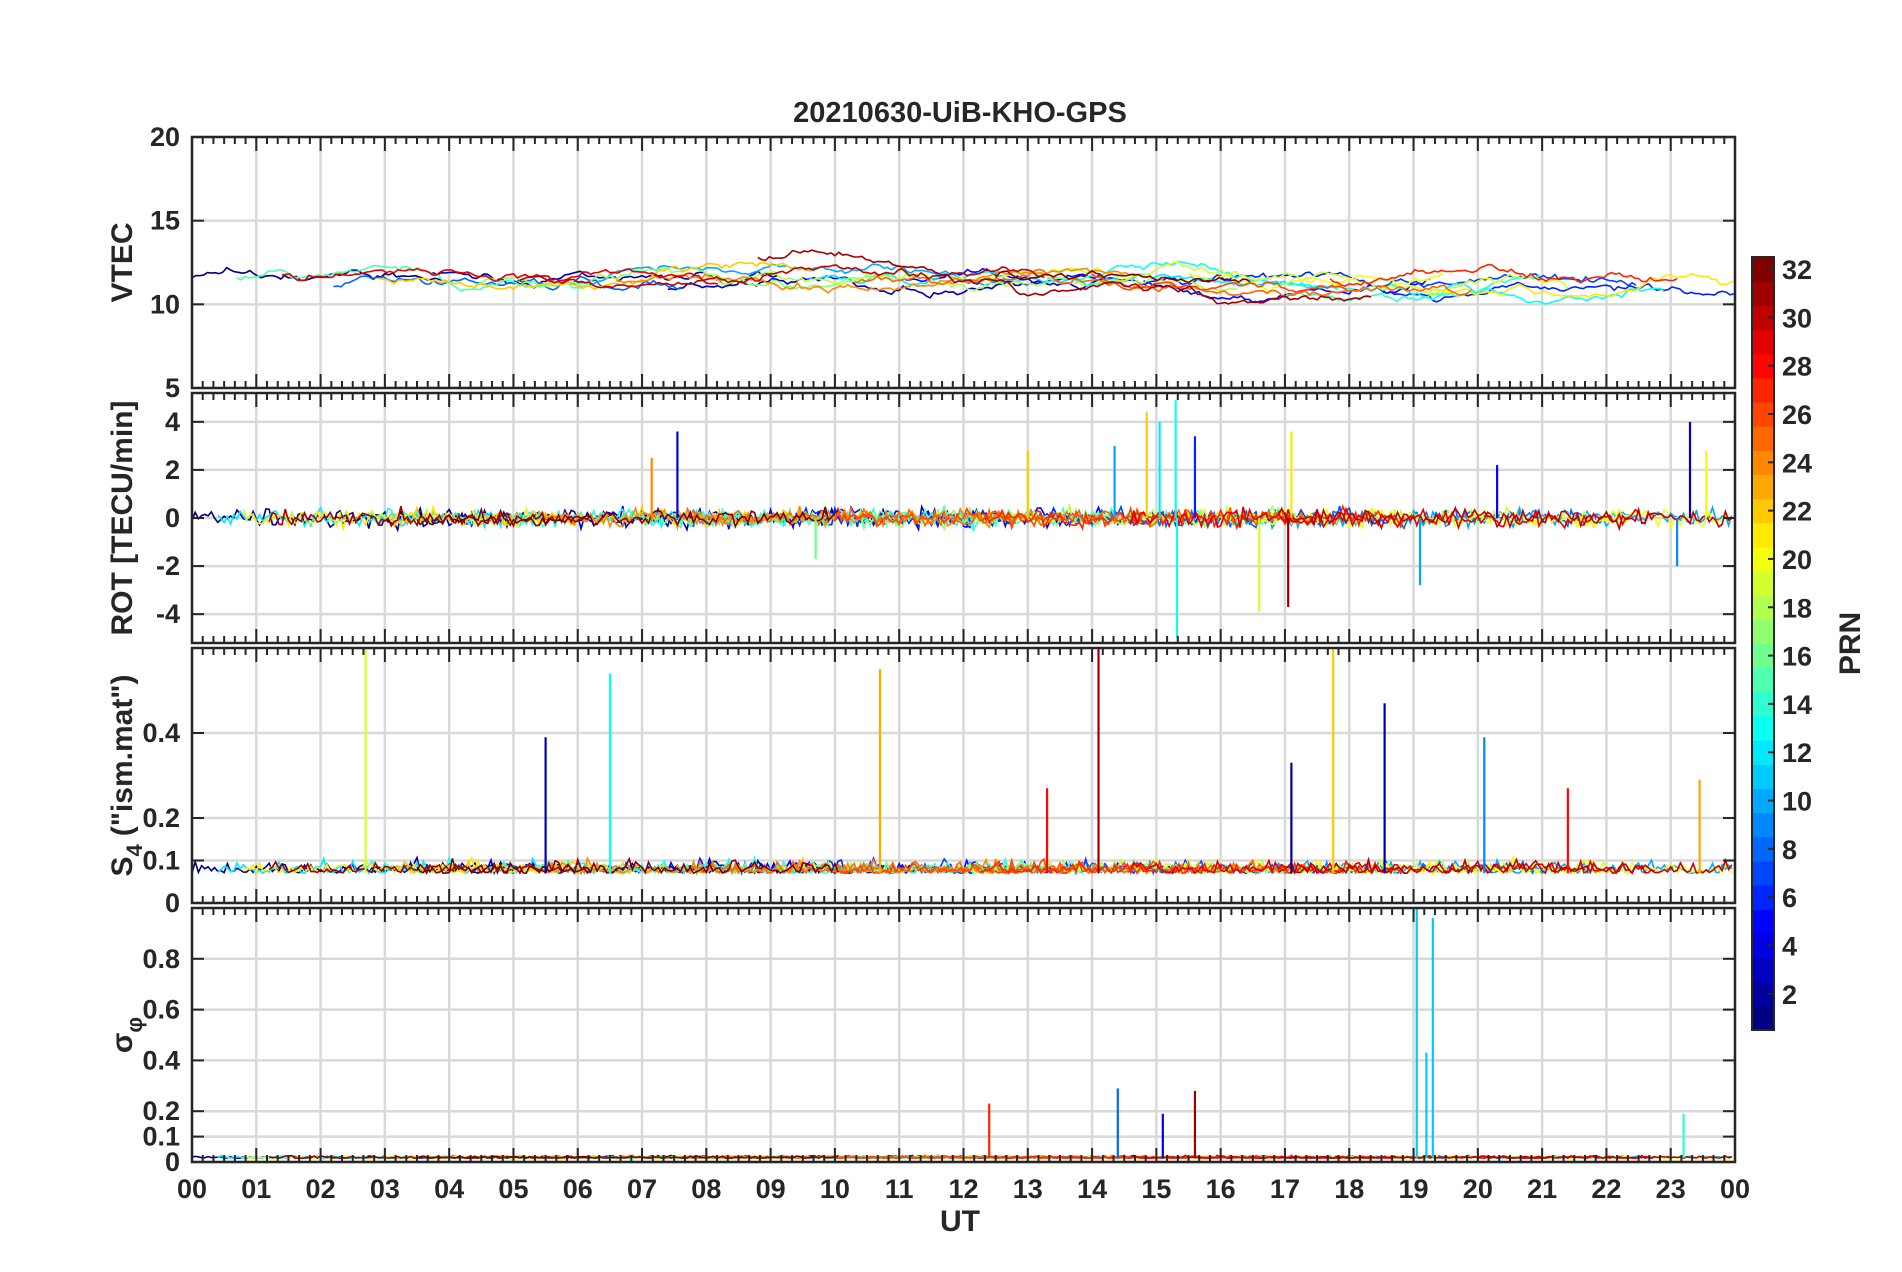  I want to click on y-tick-label: -2, so click(168, 566).